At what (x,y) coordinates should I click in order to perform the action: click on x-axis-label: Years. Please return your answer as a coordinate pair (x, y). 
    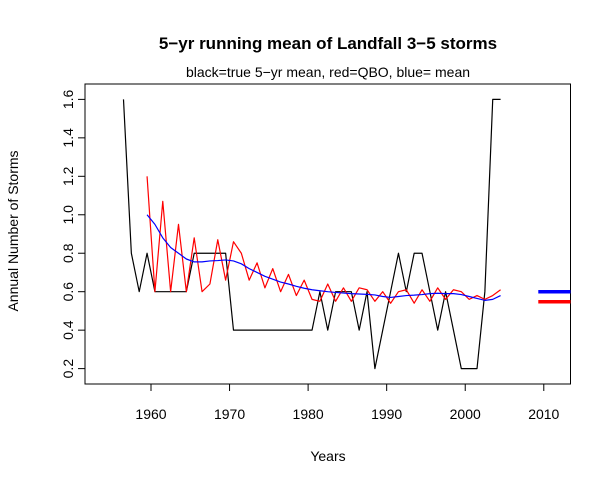
    Looking at the image, I should click on (327, 456).